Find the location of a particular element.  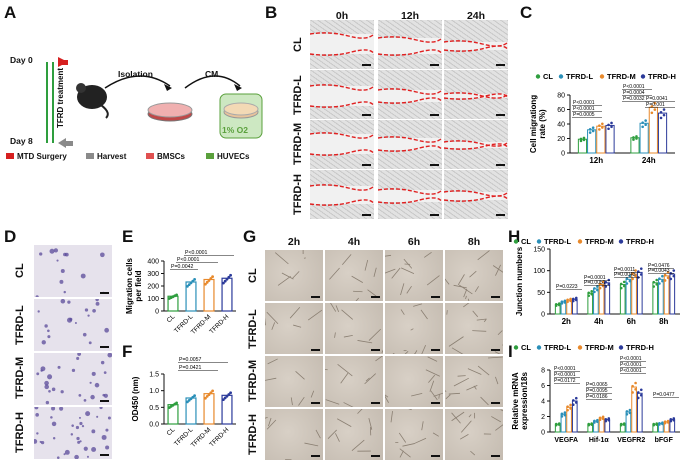

p-value-label: P=0.001 is located at coordinates (655, 105).